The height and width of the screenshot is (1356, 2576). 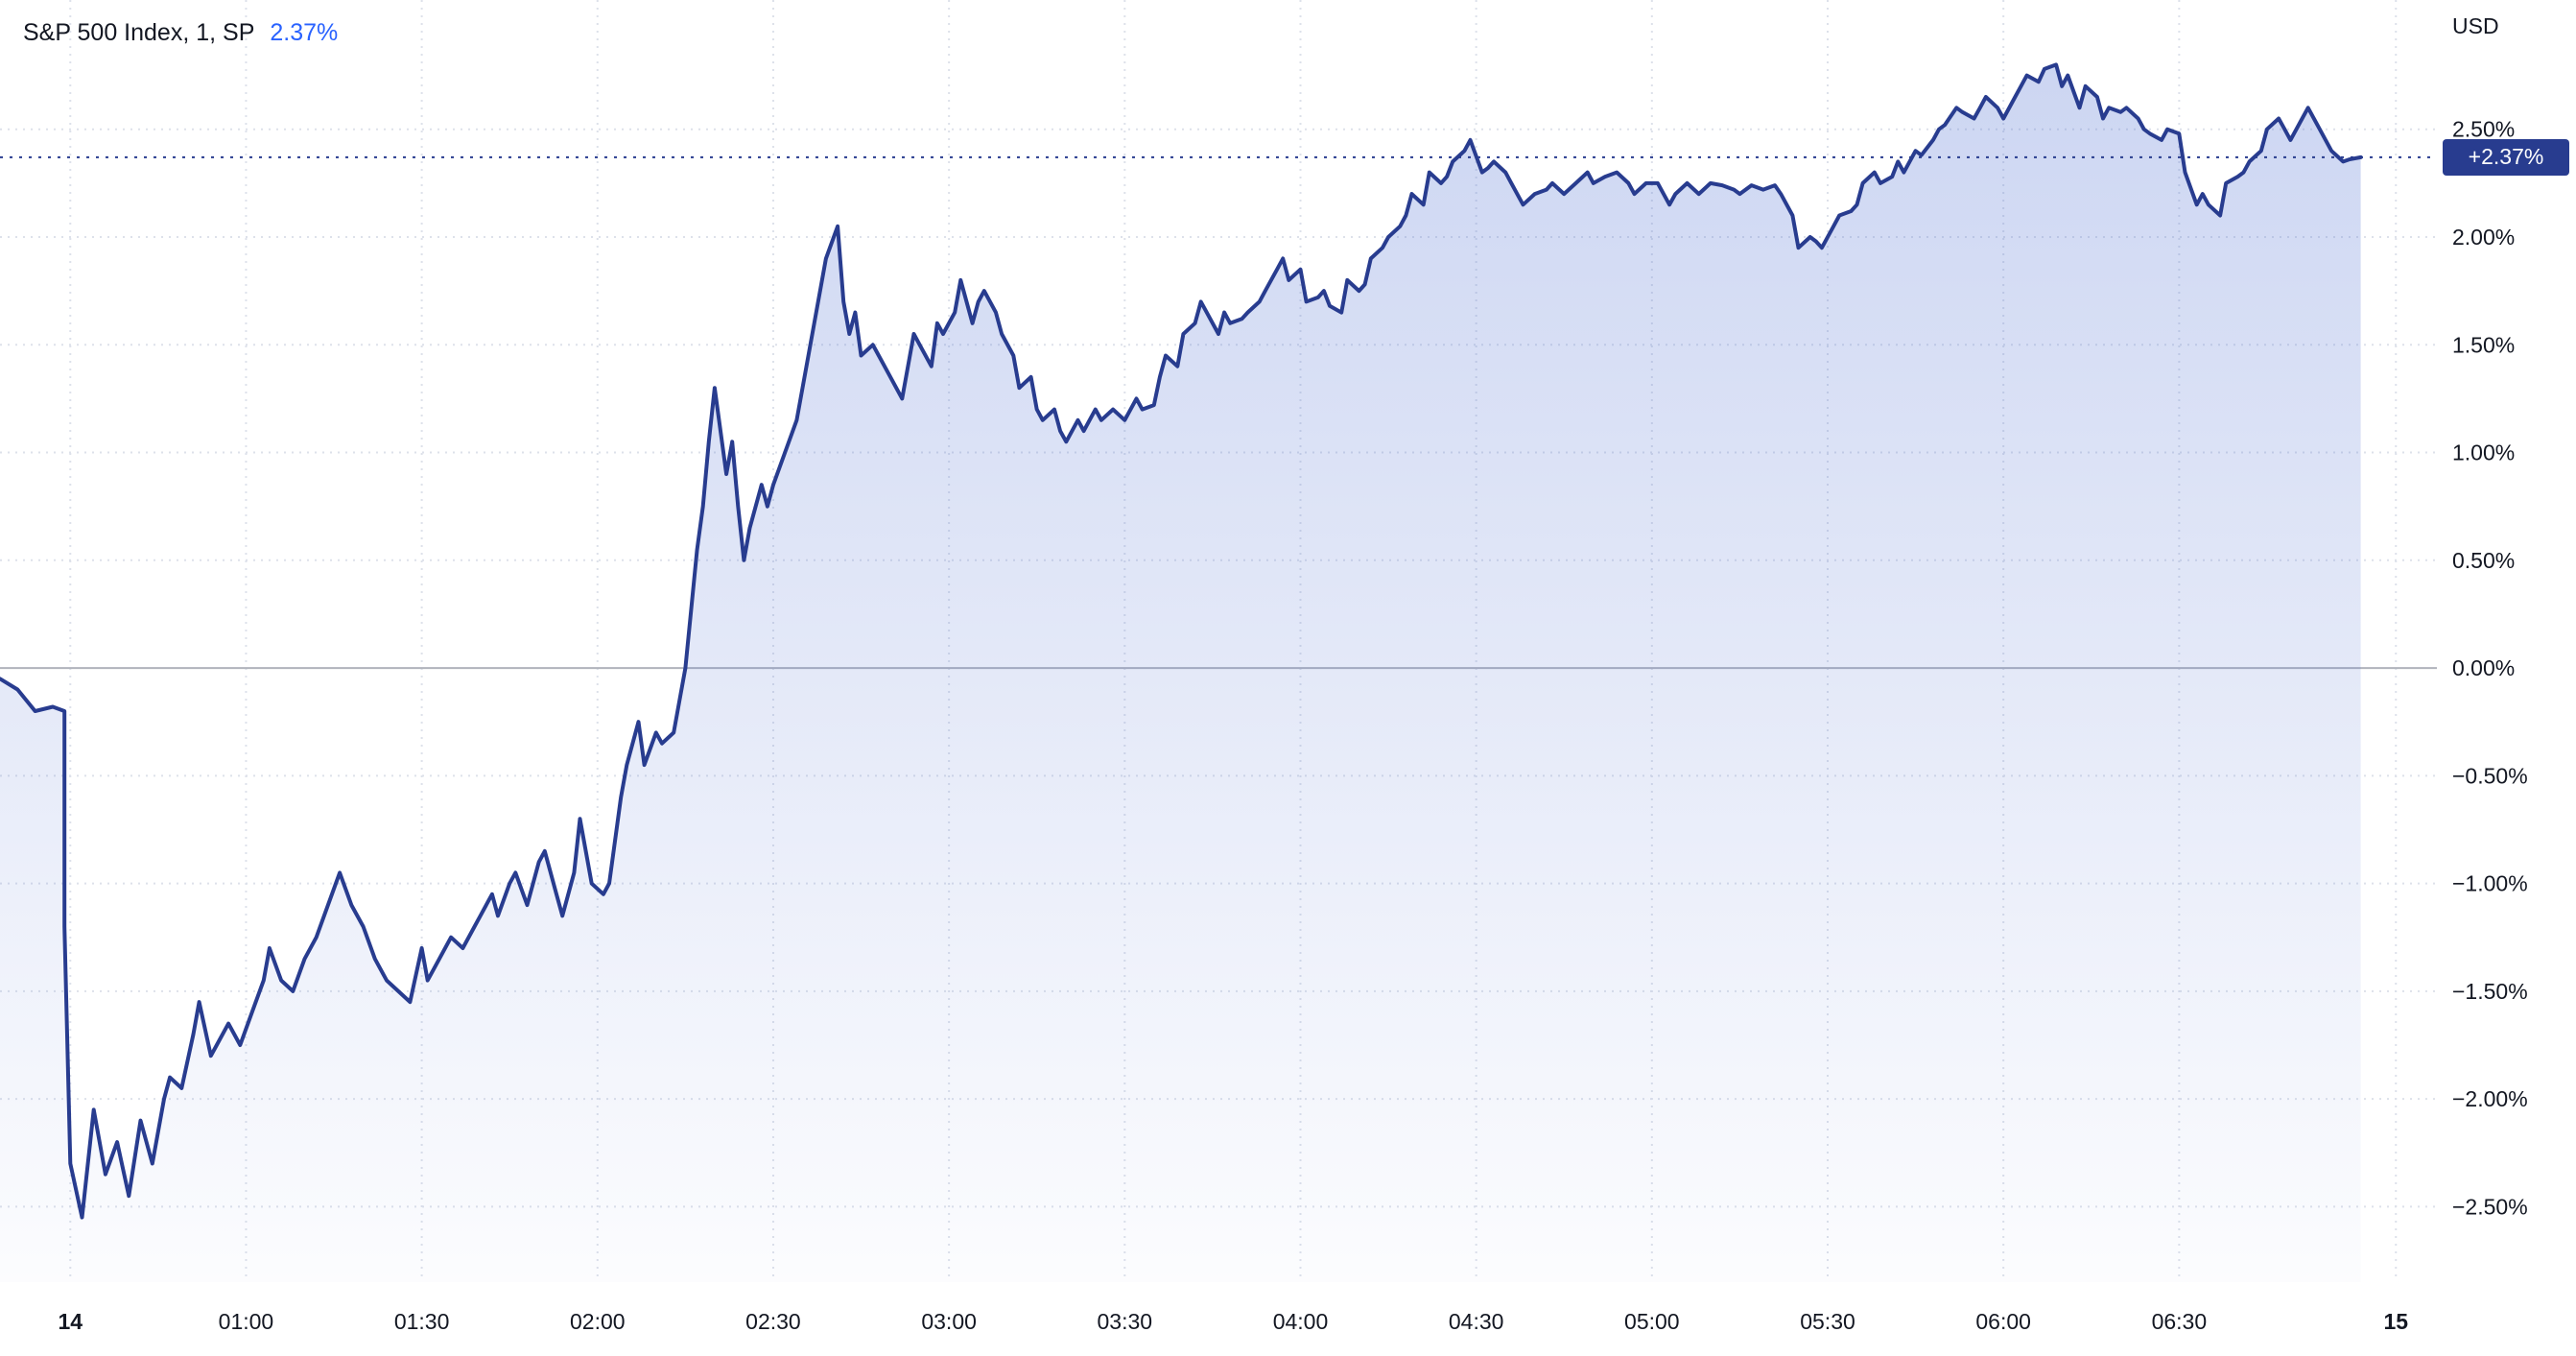 I want to click on currency-label: USD, so click(x=2476, y=25).